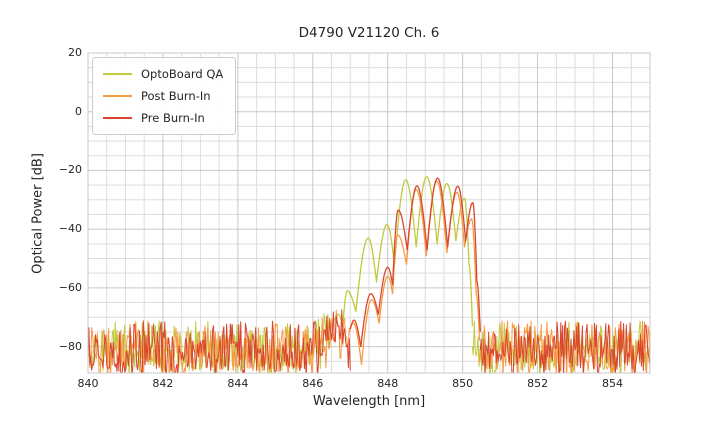 This screenshot has width=720, height=432. Describe the element at coordinates (238, 383) in the screenshot. I see `x-tick-label: 844` at that location.